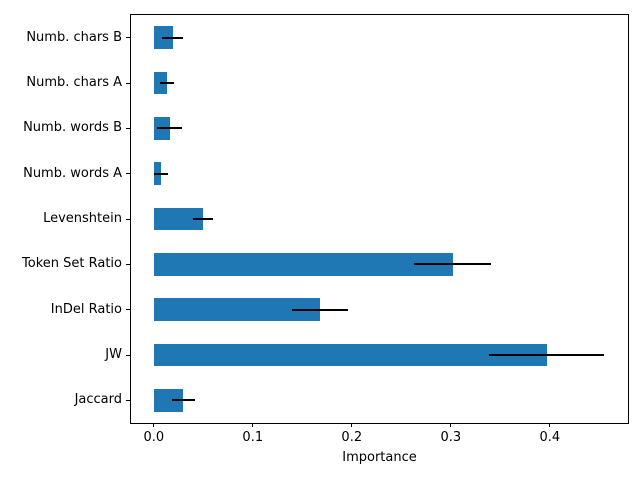  Describe the element at coordinates (253, 437) in the screenshot. I see `x-tick-label: 0.1` at that location.